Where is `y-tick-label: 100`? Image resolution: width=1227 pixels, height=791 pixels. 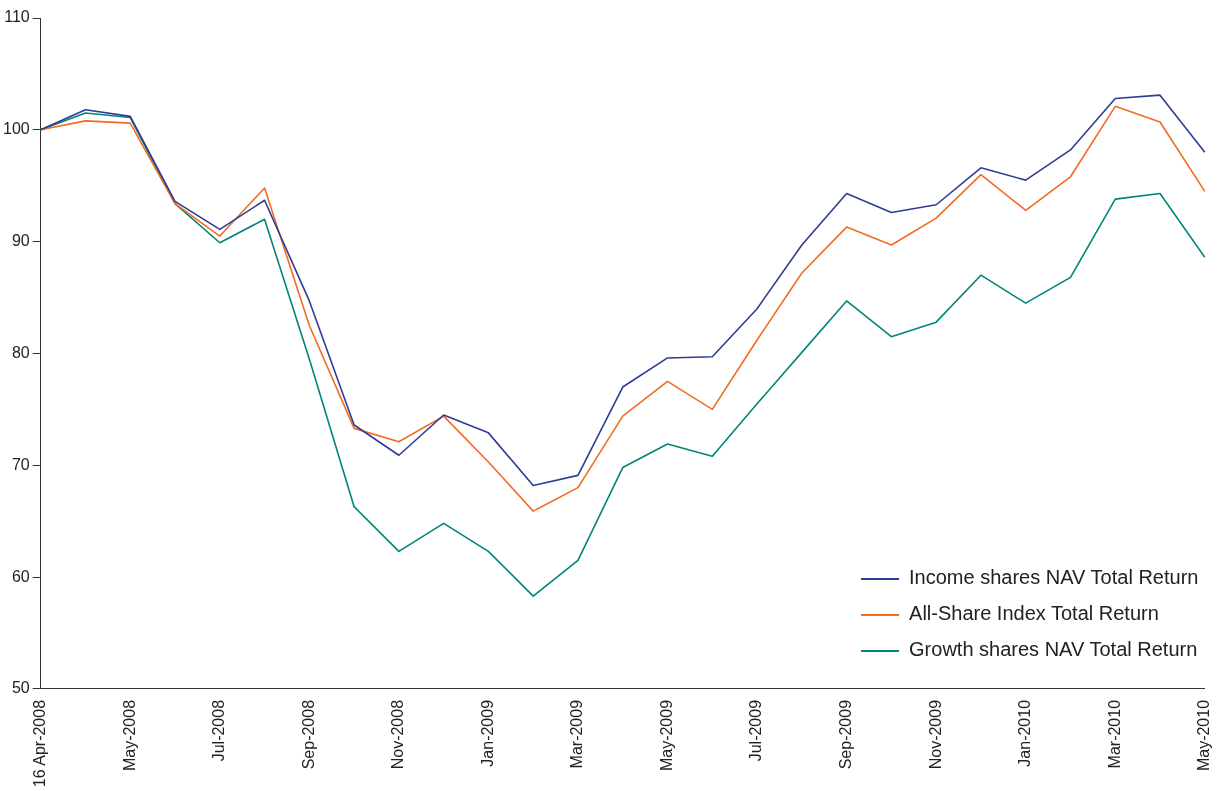
y-tick-label: 100 is located at coordinates (16, 129).